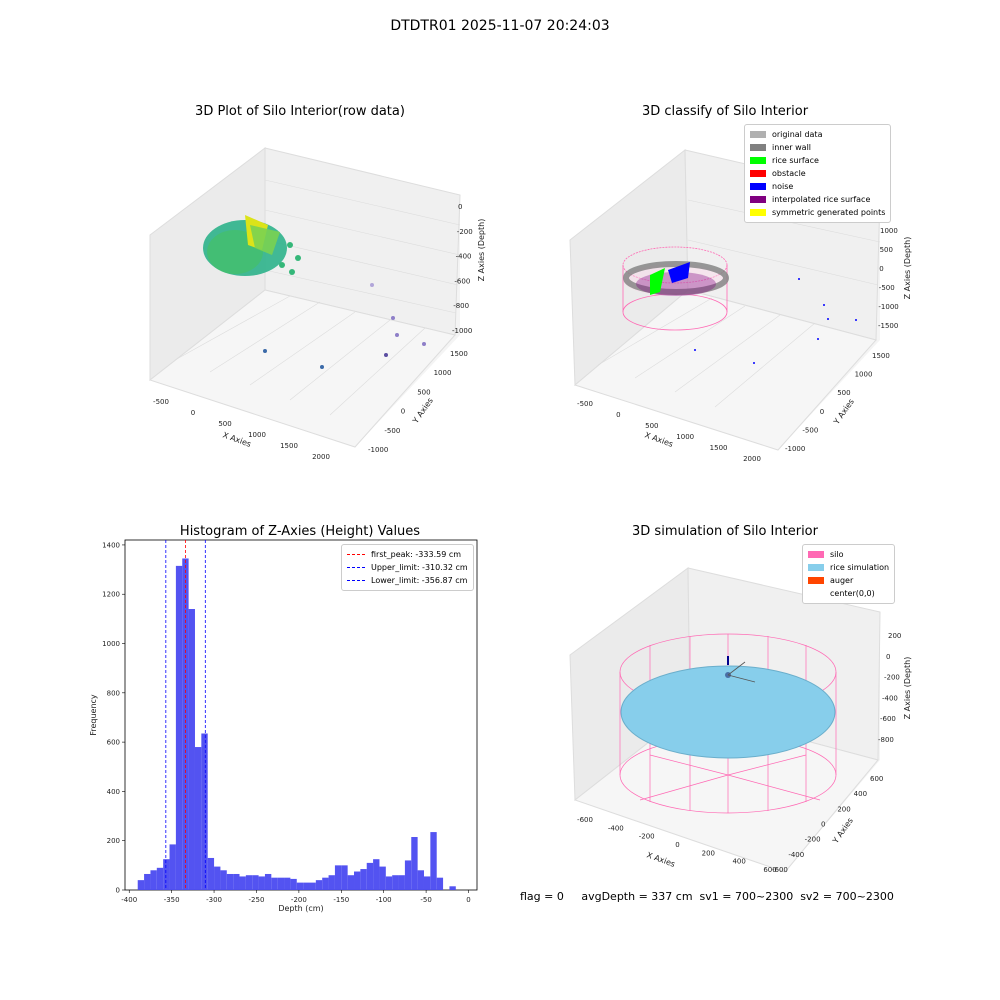 The height and width of the screenshot is (1000, 1000). What do you see at coordinates (789, 173) in the screenshot?
I see `legend-label: obstacle` at bounding box center [789, 173].